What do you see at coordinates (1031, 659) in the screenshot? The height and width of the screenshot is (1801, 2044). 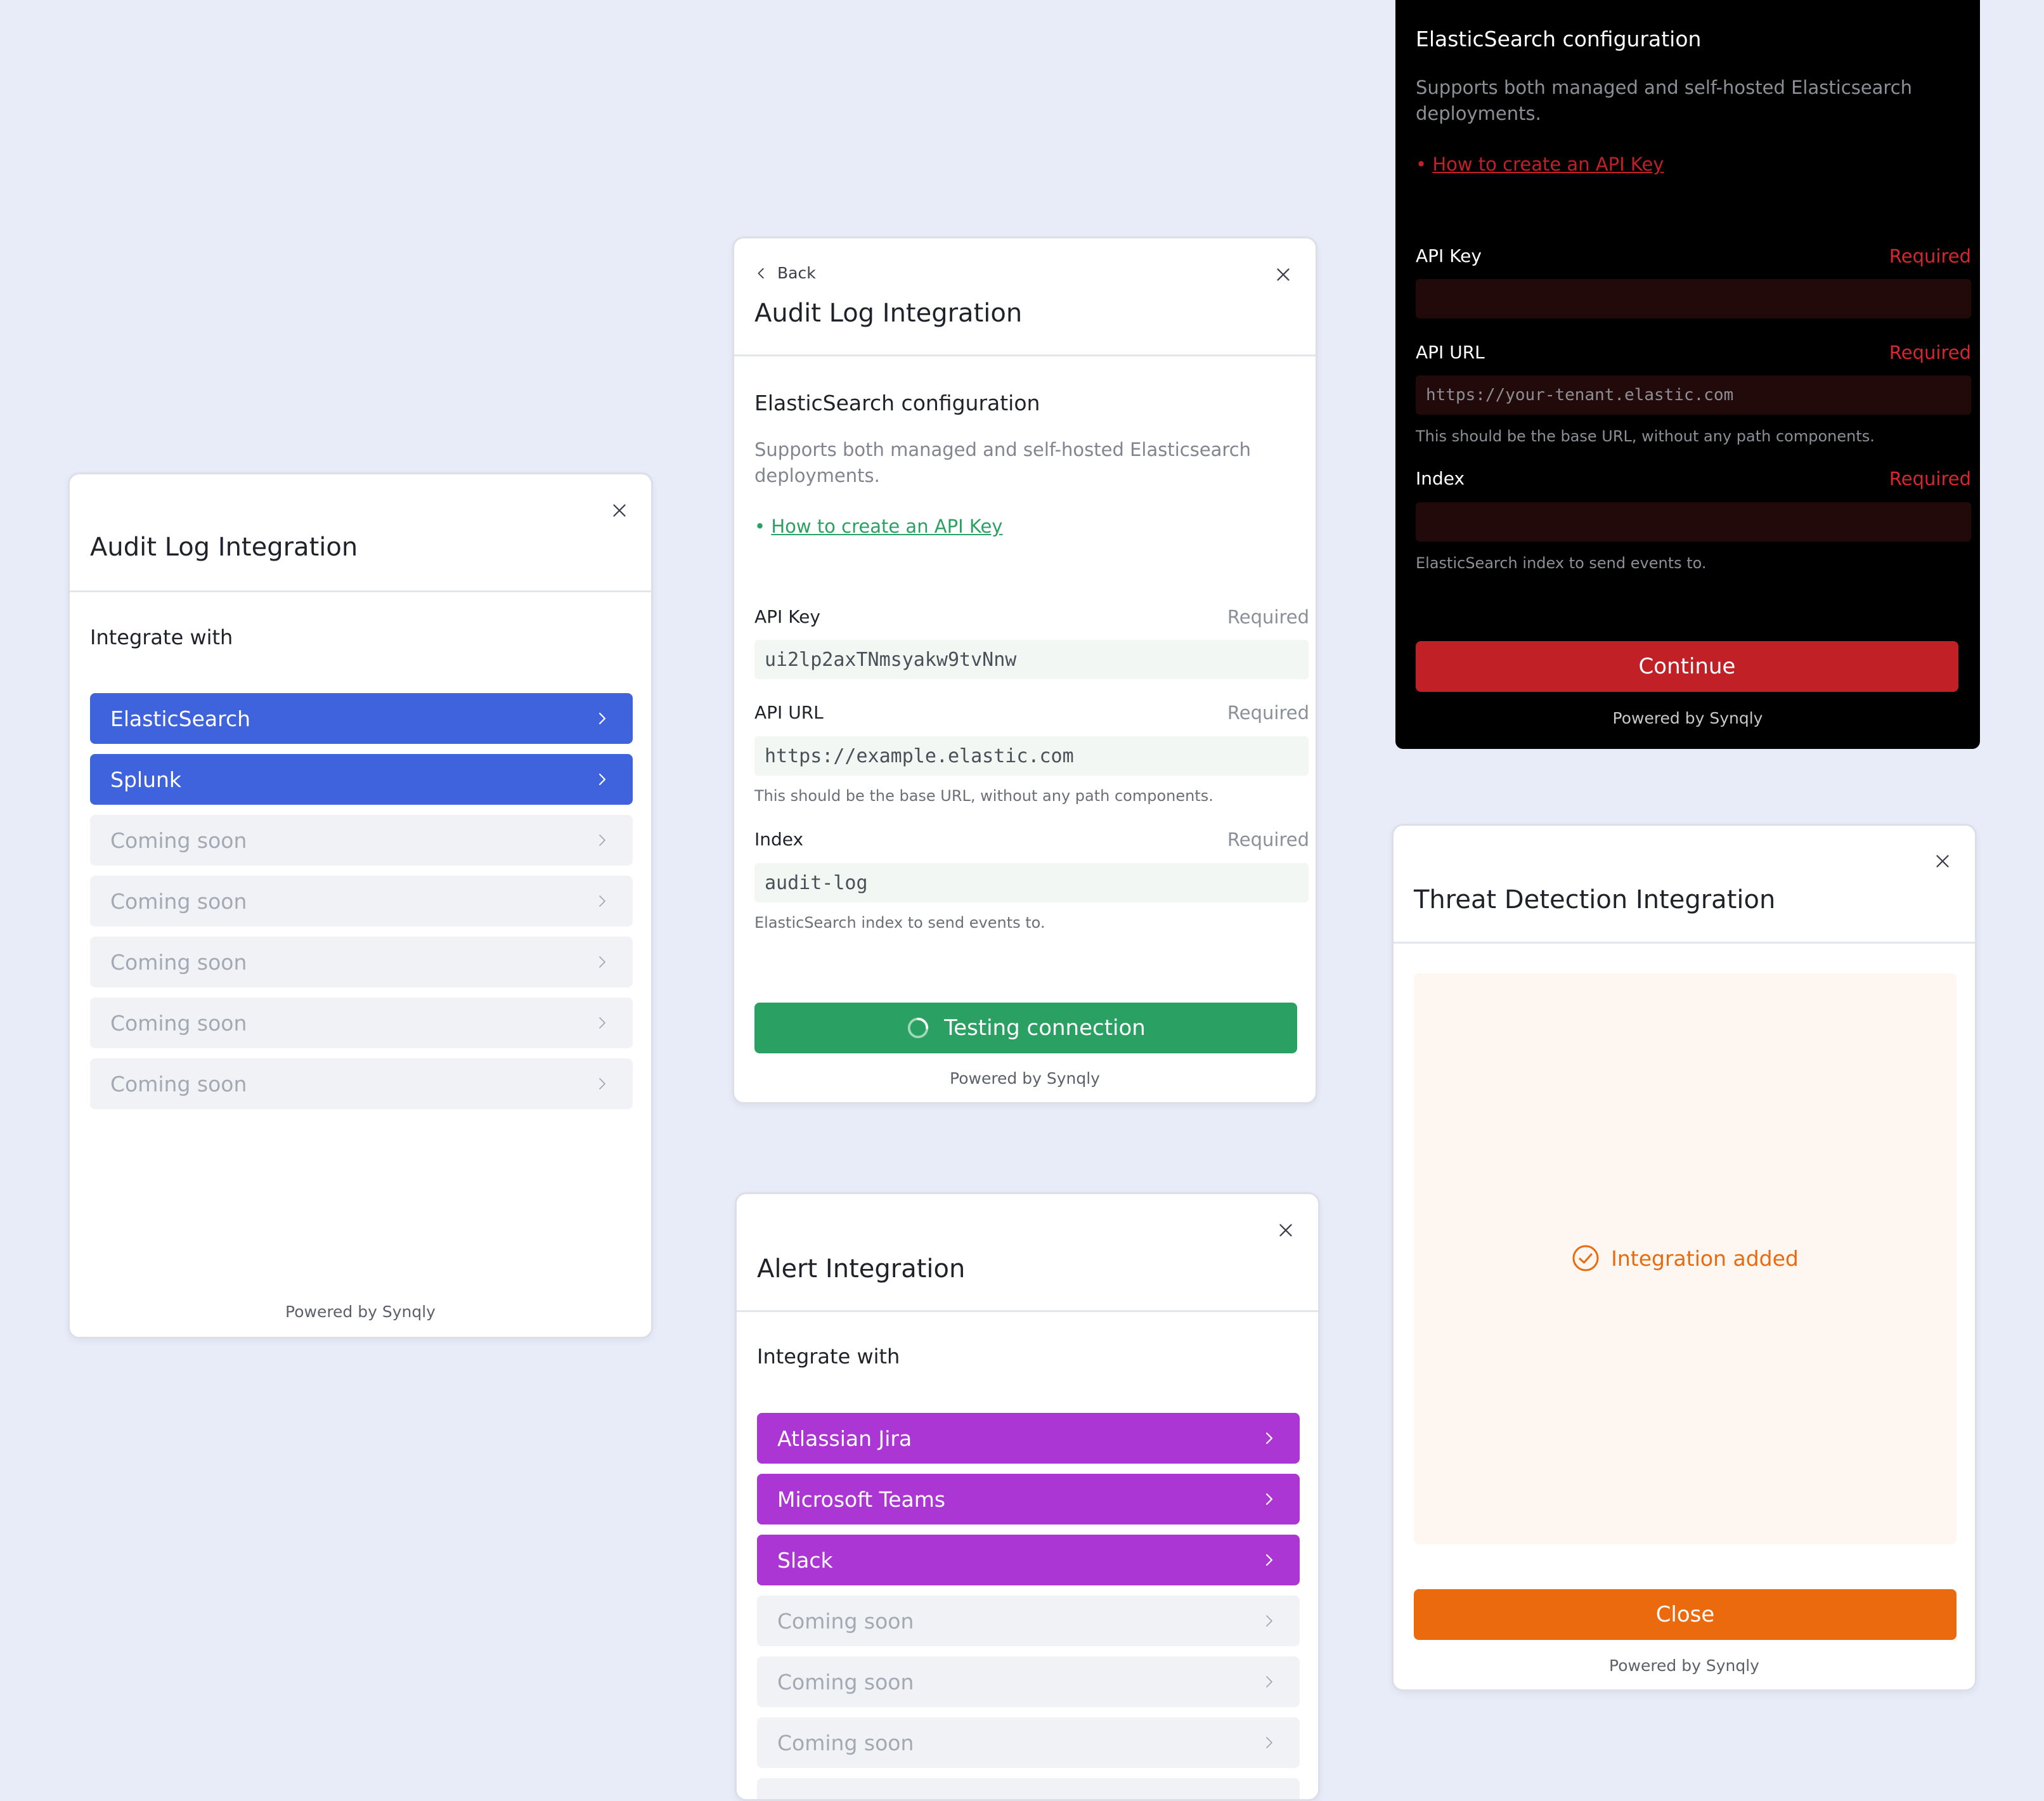 I see `api-key-input: ui2lp2axTNmsyakw9tvNnw` at bounding box center [1031, 659].